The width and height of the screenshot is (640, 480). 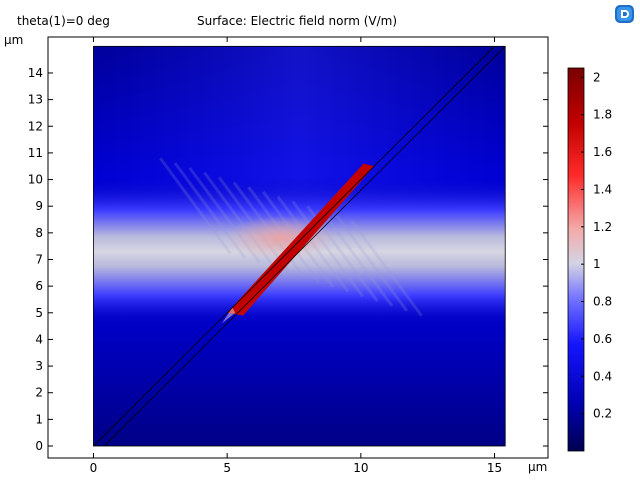 I want to click on y-tick-label: 10, so click(x=35, y=180).